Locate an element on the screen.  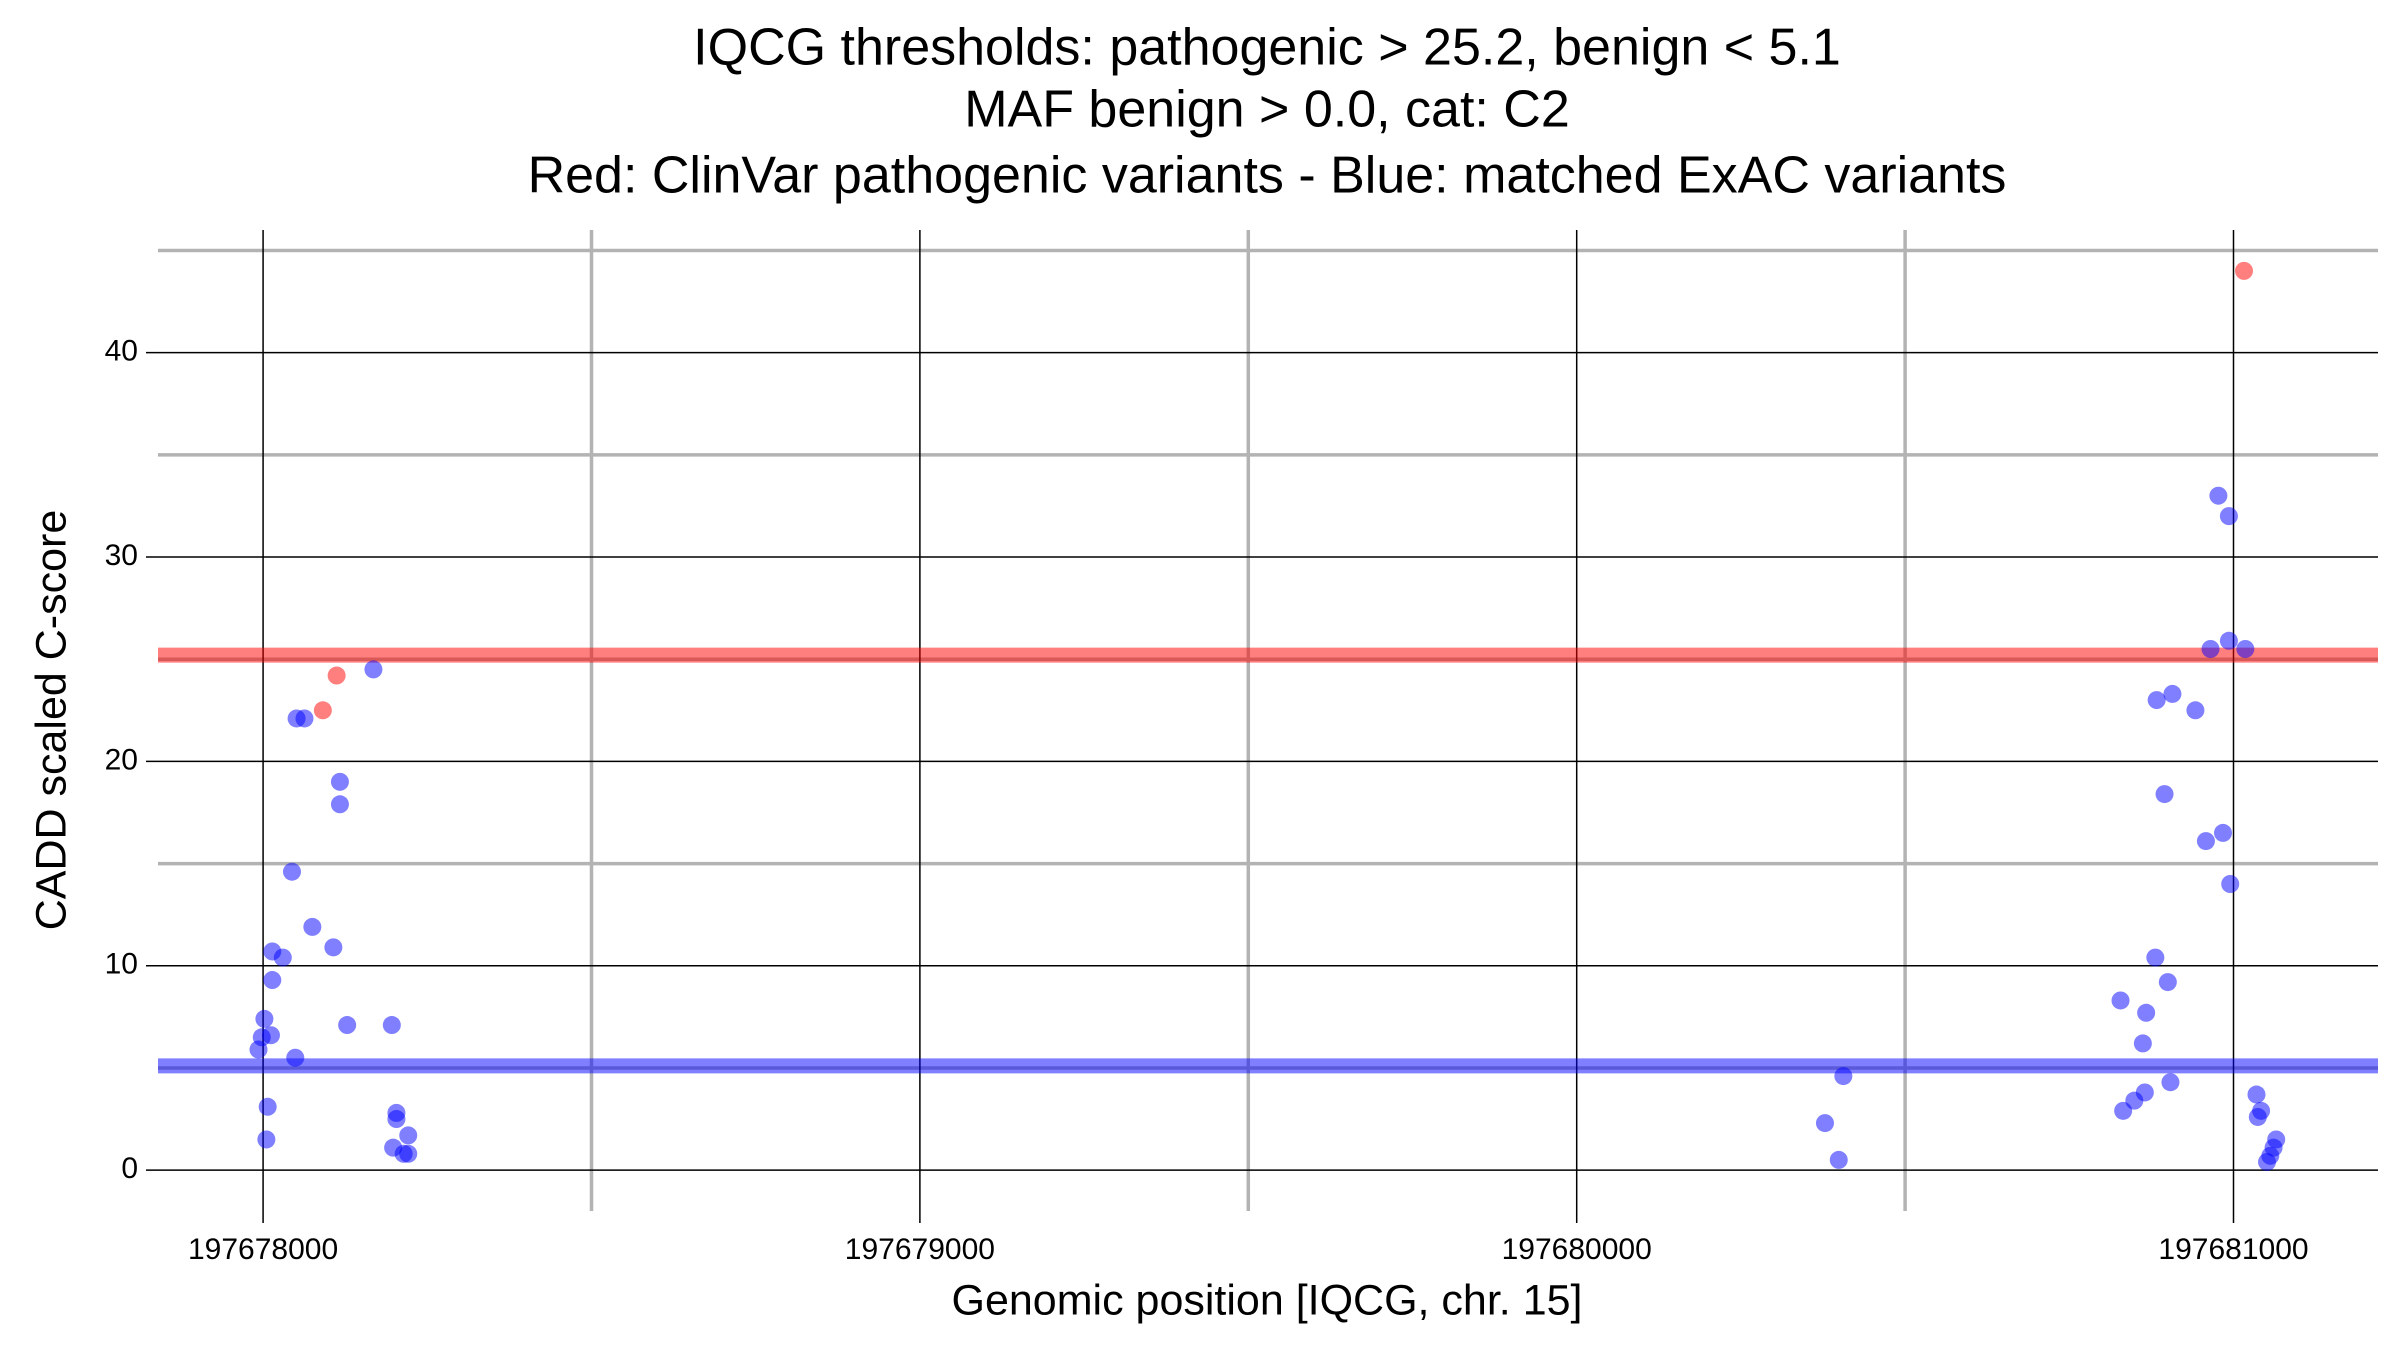
x-tick-label: 197680000 is located at coordinates (1577, 1249).